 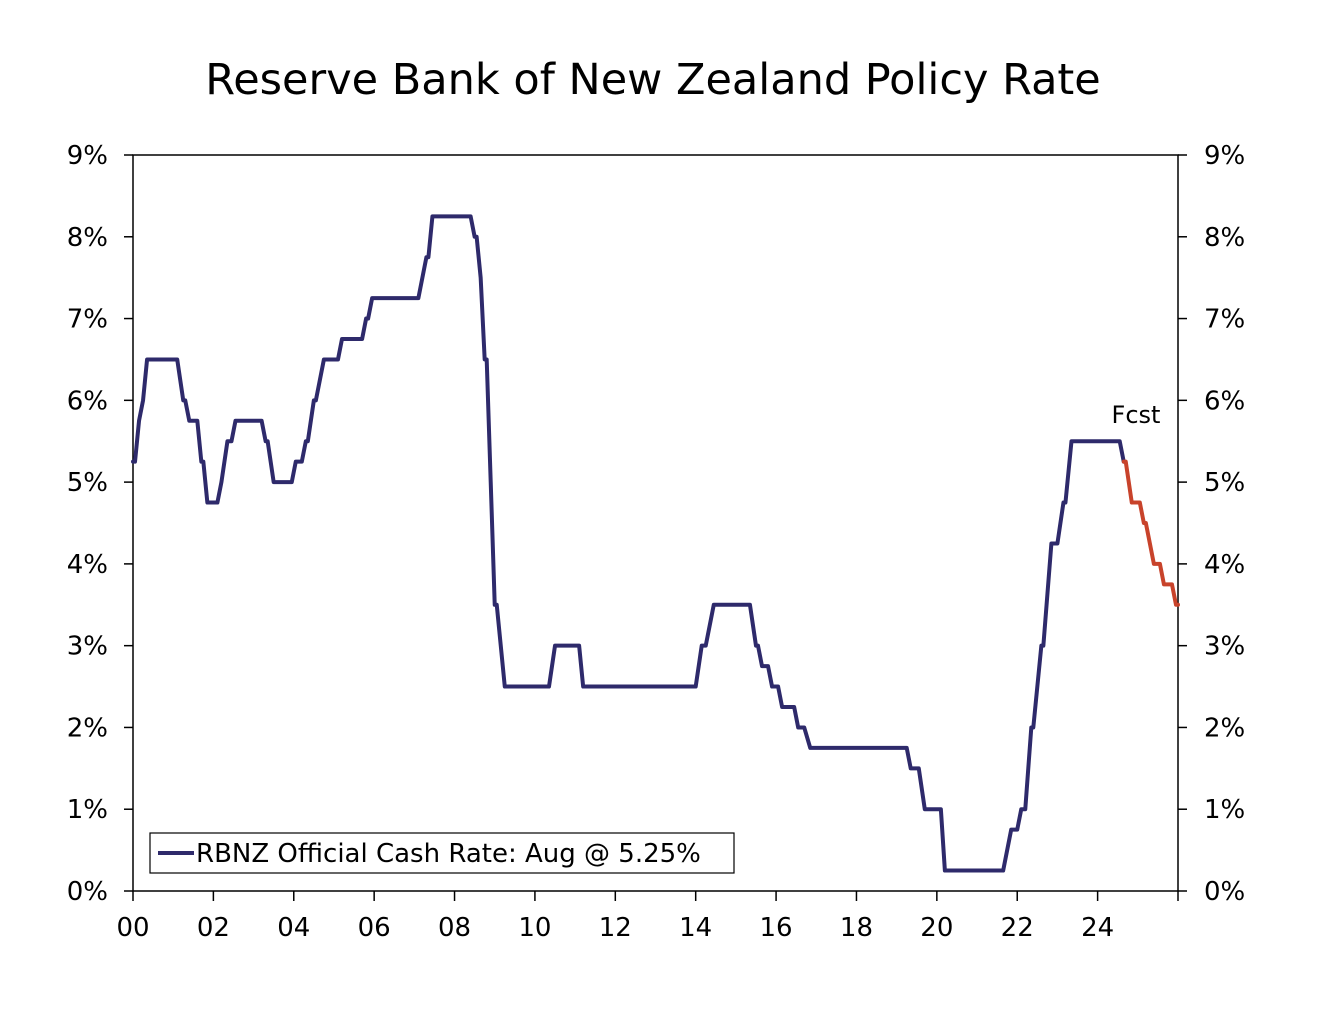 What do you see at coordinates (647, 917) in the screenshot?
I see `x-axis: 00 02 04 06 08 10 12 14 16 18 20 22 24` at bounding box center [647, 917].